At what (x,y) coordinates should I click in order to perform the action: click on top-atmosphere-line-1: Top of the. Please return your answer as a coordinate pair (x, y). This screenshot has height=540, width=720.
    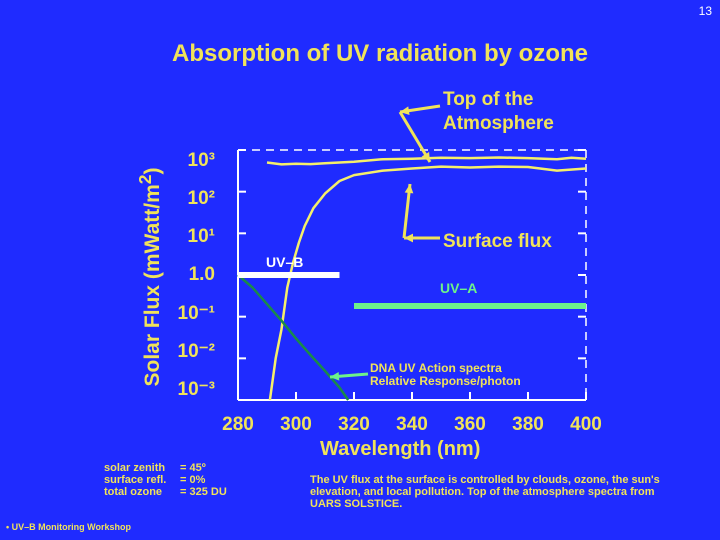
    Looking at the image, I should click on (488, 99).